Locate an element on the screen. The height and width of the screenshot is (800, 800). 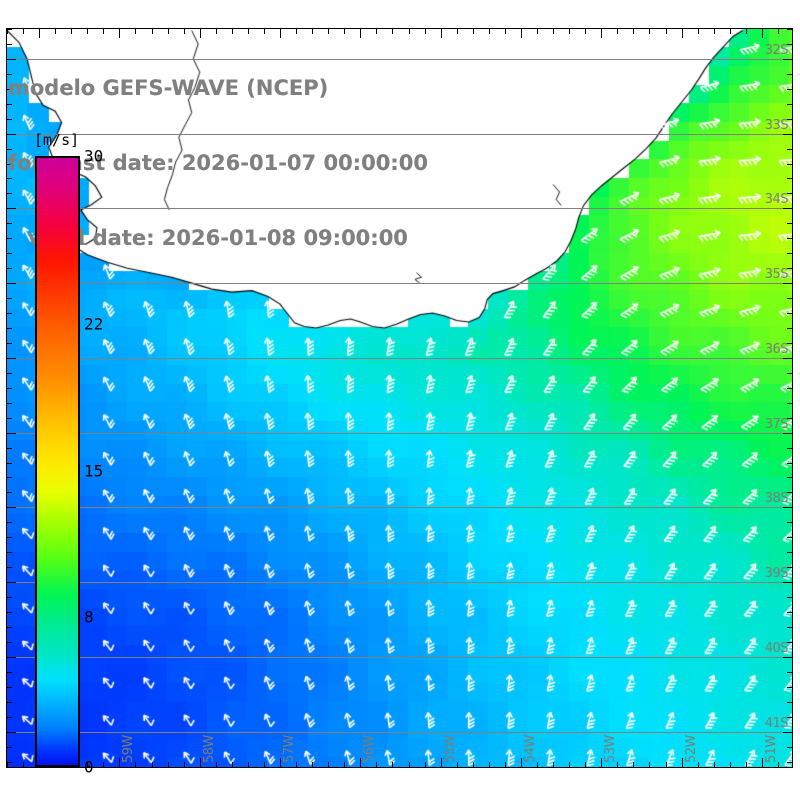
colorbar-tick-label: 15 is located at coordinates (94, 471).